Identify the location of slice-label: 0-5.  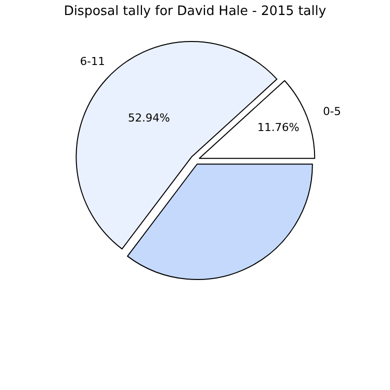
(332, 111).